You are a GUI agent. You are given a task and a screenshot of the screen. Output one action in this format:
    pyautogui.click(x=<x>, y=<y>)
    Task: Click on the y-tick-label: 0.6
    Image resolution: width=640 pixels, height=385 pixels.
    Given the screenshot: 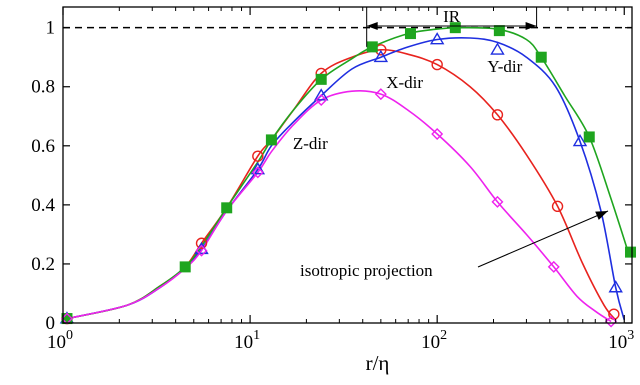 What is the action you would take?
    pyautogui.click(x=43, y=146)
    